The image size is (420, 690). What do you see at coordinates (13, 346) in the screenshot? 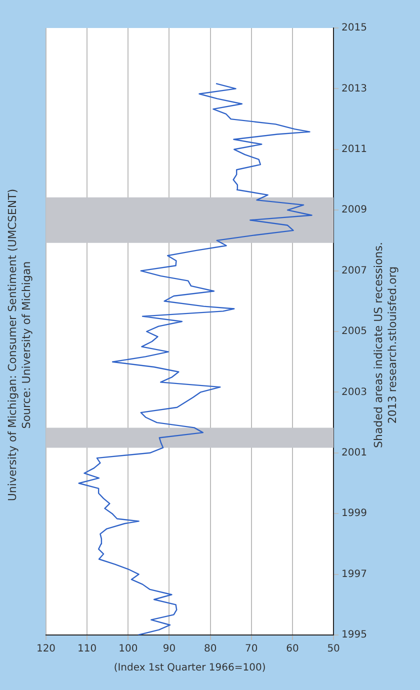
I see `text: University of Michigan: Consumer Sentiment (UMCSENT)` at bounding box center [13, 346].